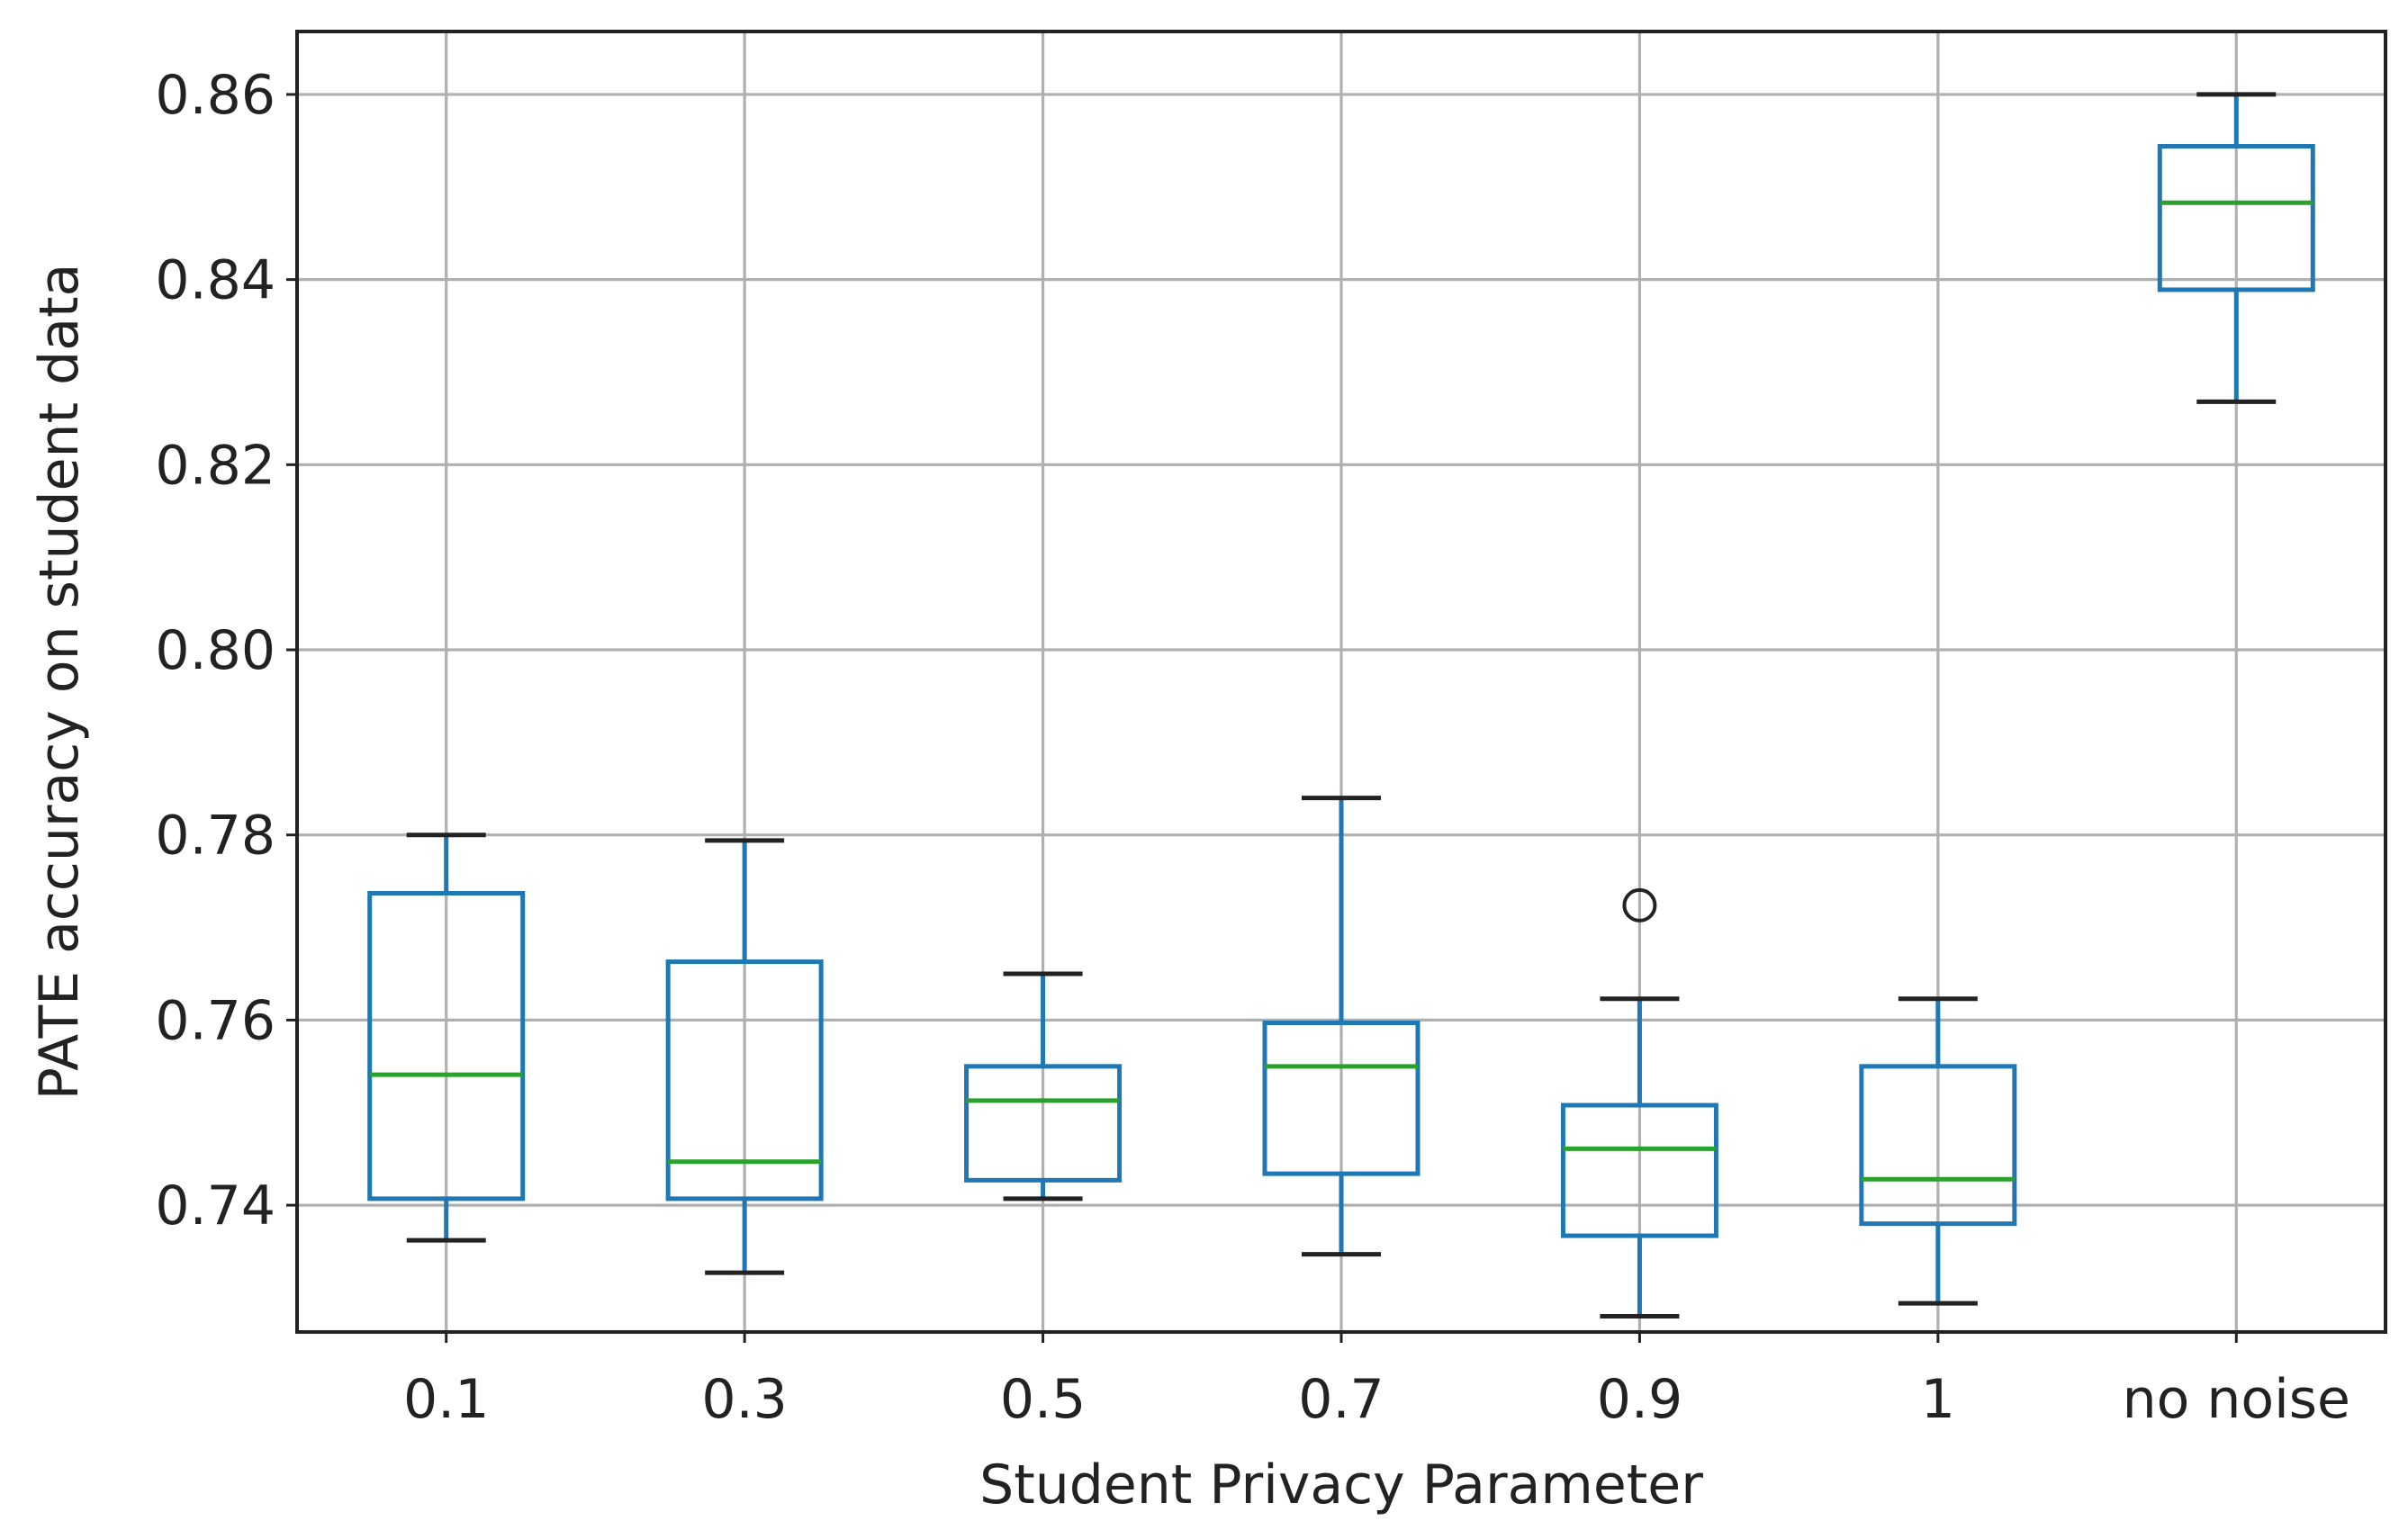  Describe the element at coordinates (1938, 1399) in the screenshot. I see `x-tick-label: 1` at that location.